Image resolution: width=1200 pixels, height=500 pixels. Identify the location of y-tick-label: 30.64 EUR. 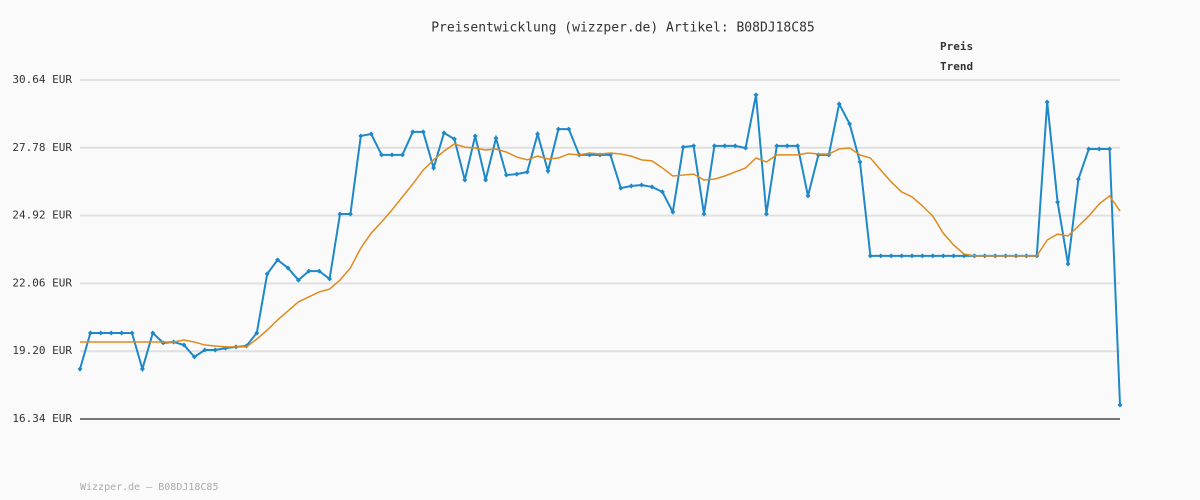
(42, 79).